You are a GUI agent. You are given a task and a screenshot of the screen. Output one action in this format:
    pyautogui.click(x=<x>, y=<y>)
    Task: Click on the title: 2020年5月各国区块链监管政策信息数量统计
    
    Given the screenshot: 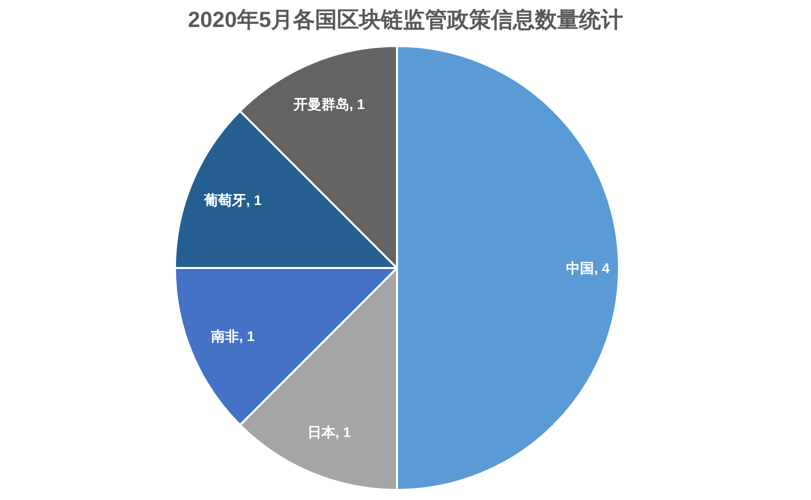 What is the action you would take?
    pyautogui.click(x=406, y=19)
    